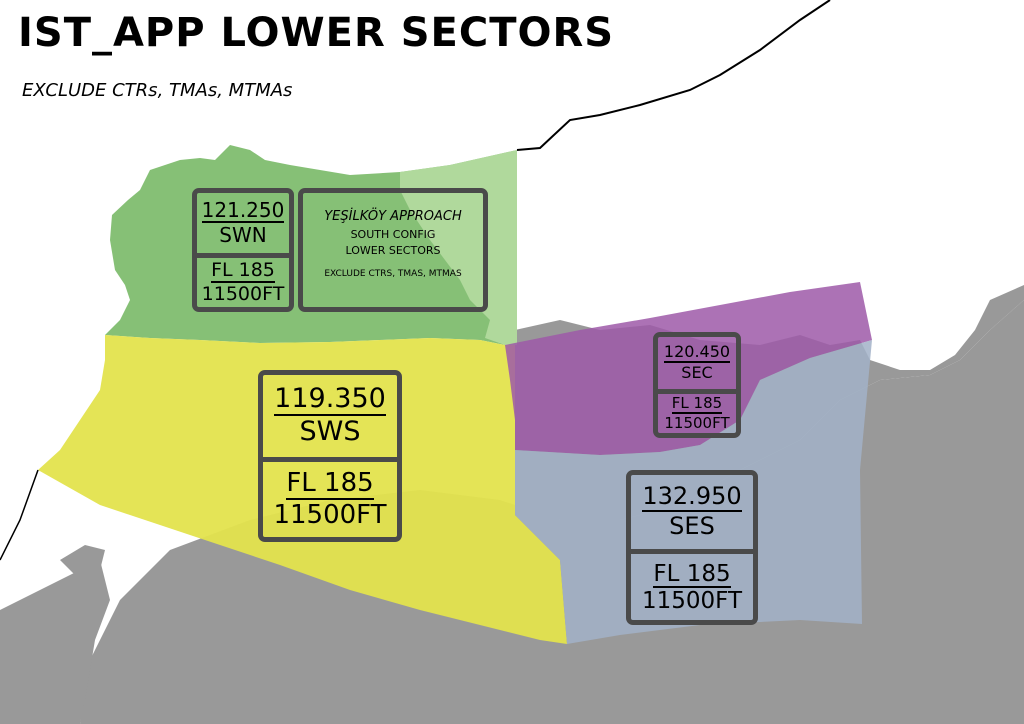  What do you see at coordinates (330, 484) in the screenshot?
I see `sws-level: FL 185` at bounding box center [330, 484].